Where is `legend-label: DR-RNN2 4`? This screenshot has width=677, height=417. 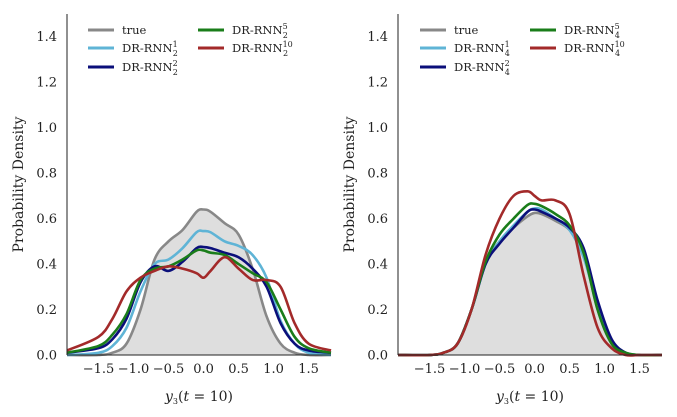
legend-label: DR-RNN2 4 is located at coordinates (482, 68).